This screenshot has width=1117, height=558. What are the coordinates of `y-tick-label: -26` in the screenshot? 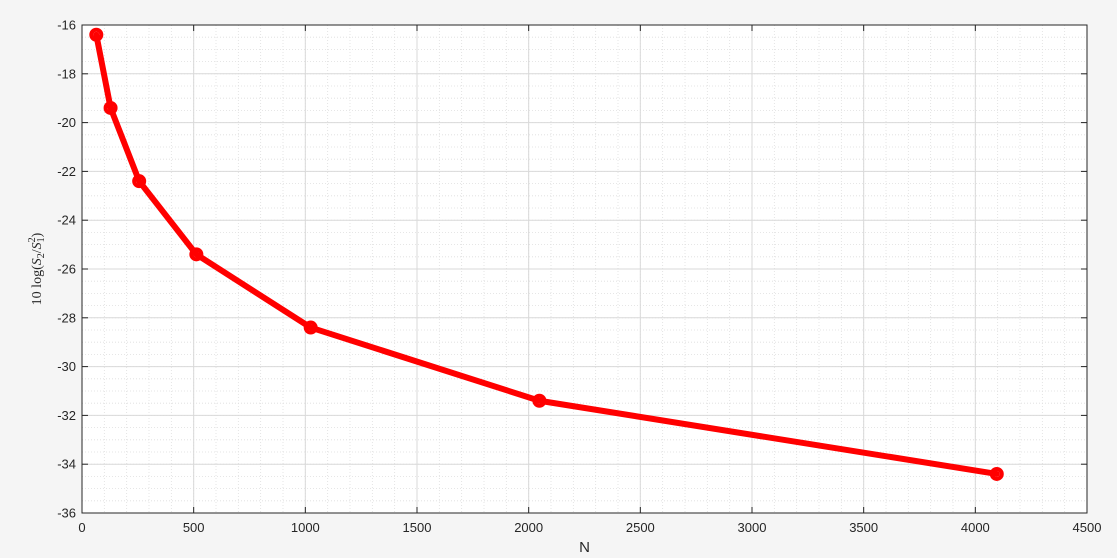 It's located at (66, 269).